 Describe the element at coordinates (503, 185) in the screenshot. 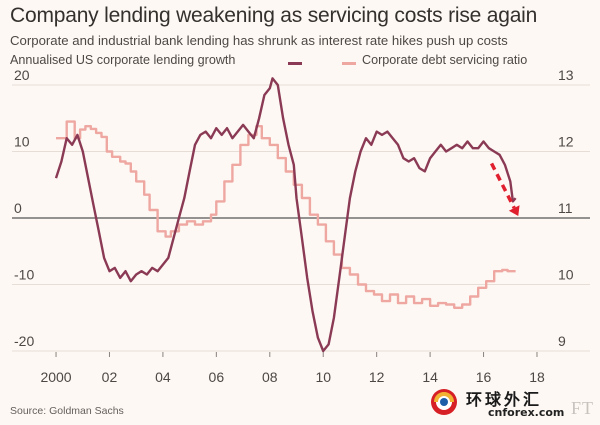

I see `annotation-arrow-shaft` at that location.